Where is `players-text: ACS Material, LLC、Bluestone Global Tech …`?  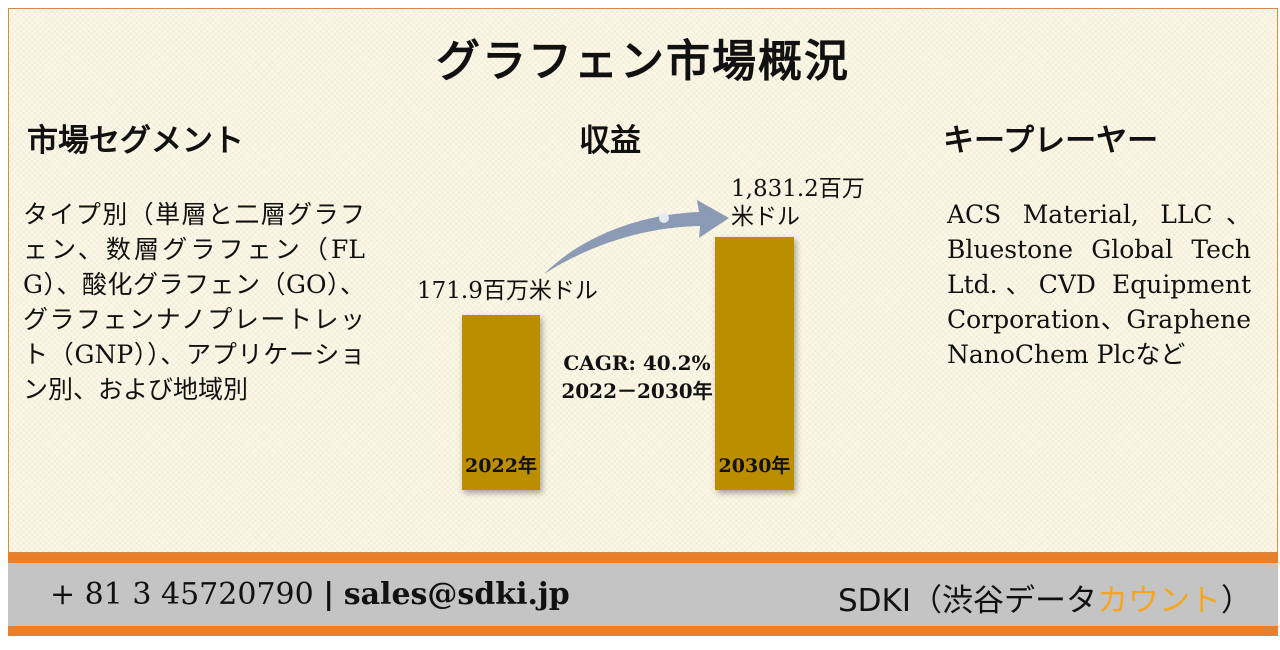
players-text: ACS Material, LLC、Bluestone Global Tech … is located at coordinates (1099, 284).